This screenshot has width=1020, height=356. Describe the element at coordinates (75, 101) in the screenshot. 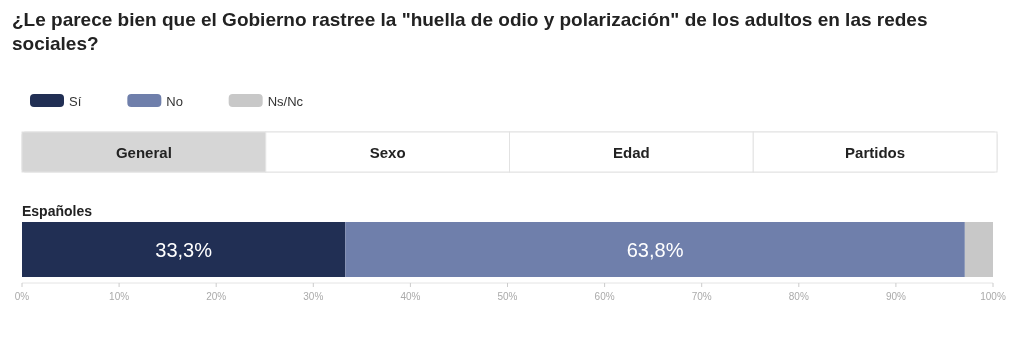

I see `legend-label: Sí` at that location.